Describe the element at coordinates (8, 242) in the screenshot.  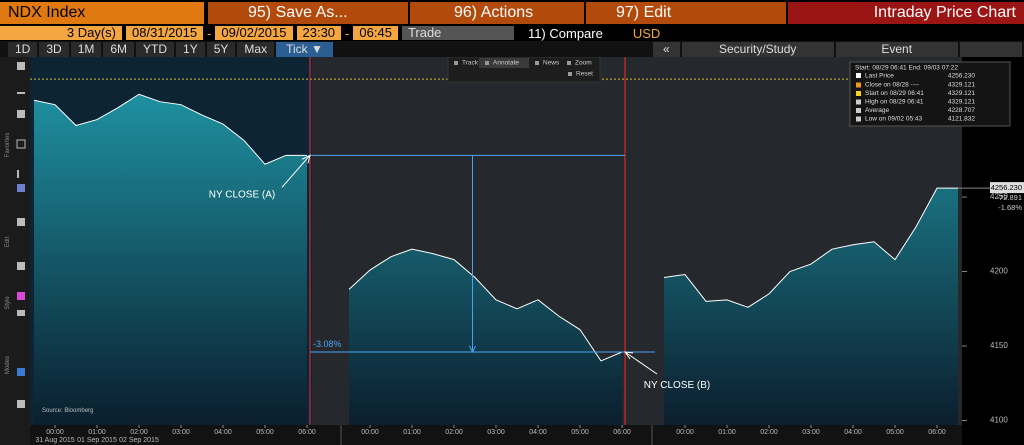
I see `sidebar-section: Edit` at that location.